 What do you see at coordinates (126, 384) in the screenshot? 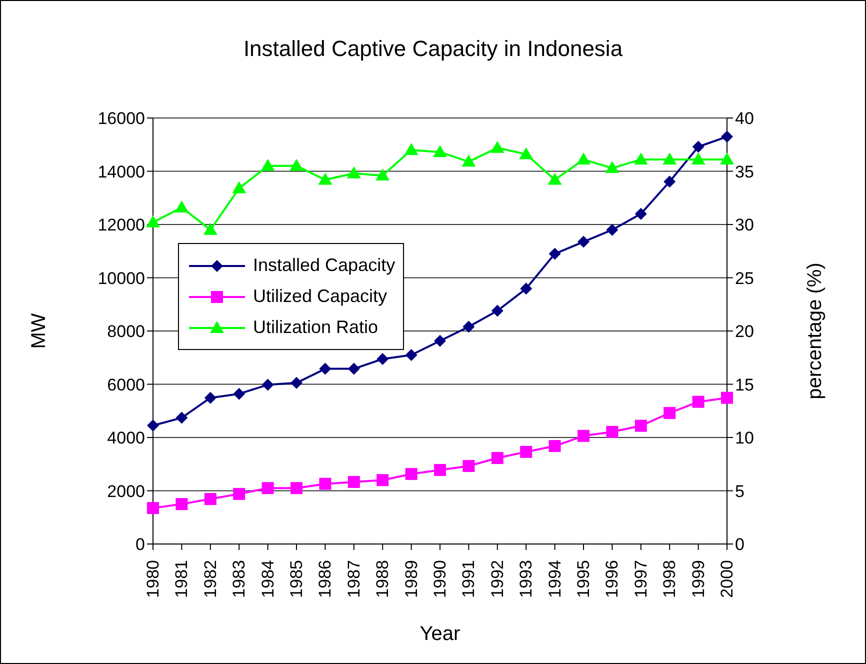
I see `y-tick-label: 6000` at bounding box center [126, 384].